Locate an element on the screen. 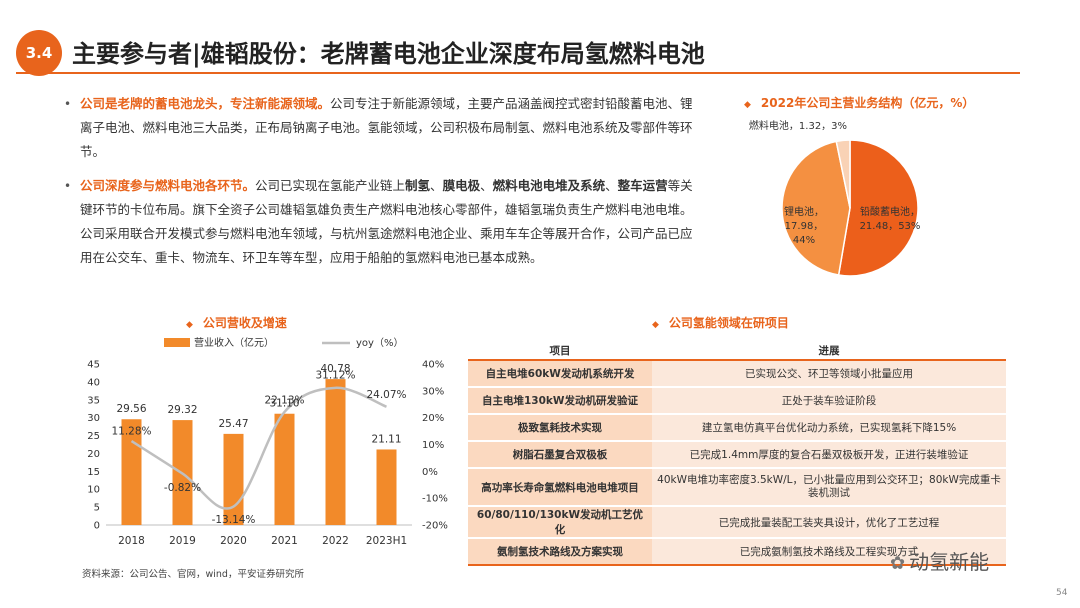 The width and height of the screenshot is (1080, 608). table-row: 氨制氢技术路线及方案实现 已完成氨制氢技术路线及工程实现方式 is located at coordinates (737, 552).